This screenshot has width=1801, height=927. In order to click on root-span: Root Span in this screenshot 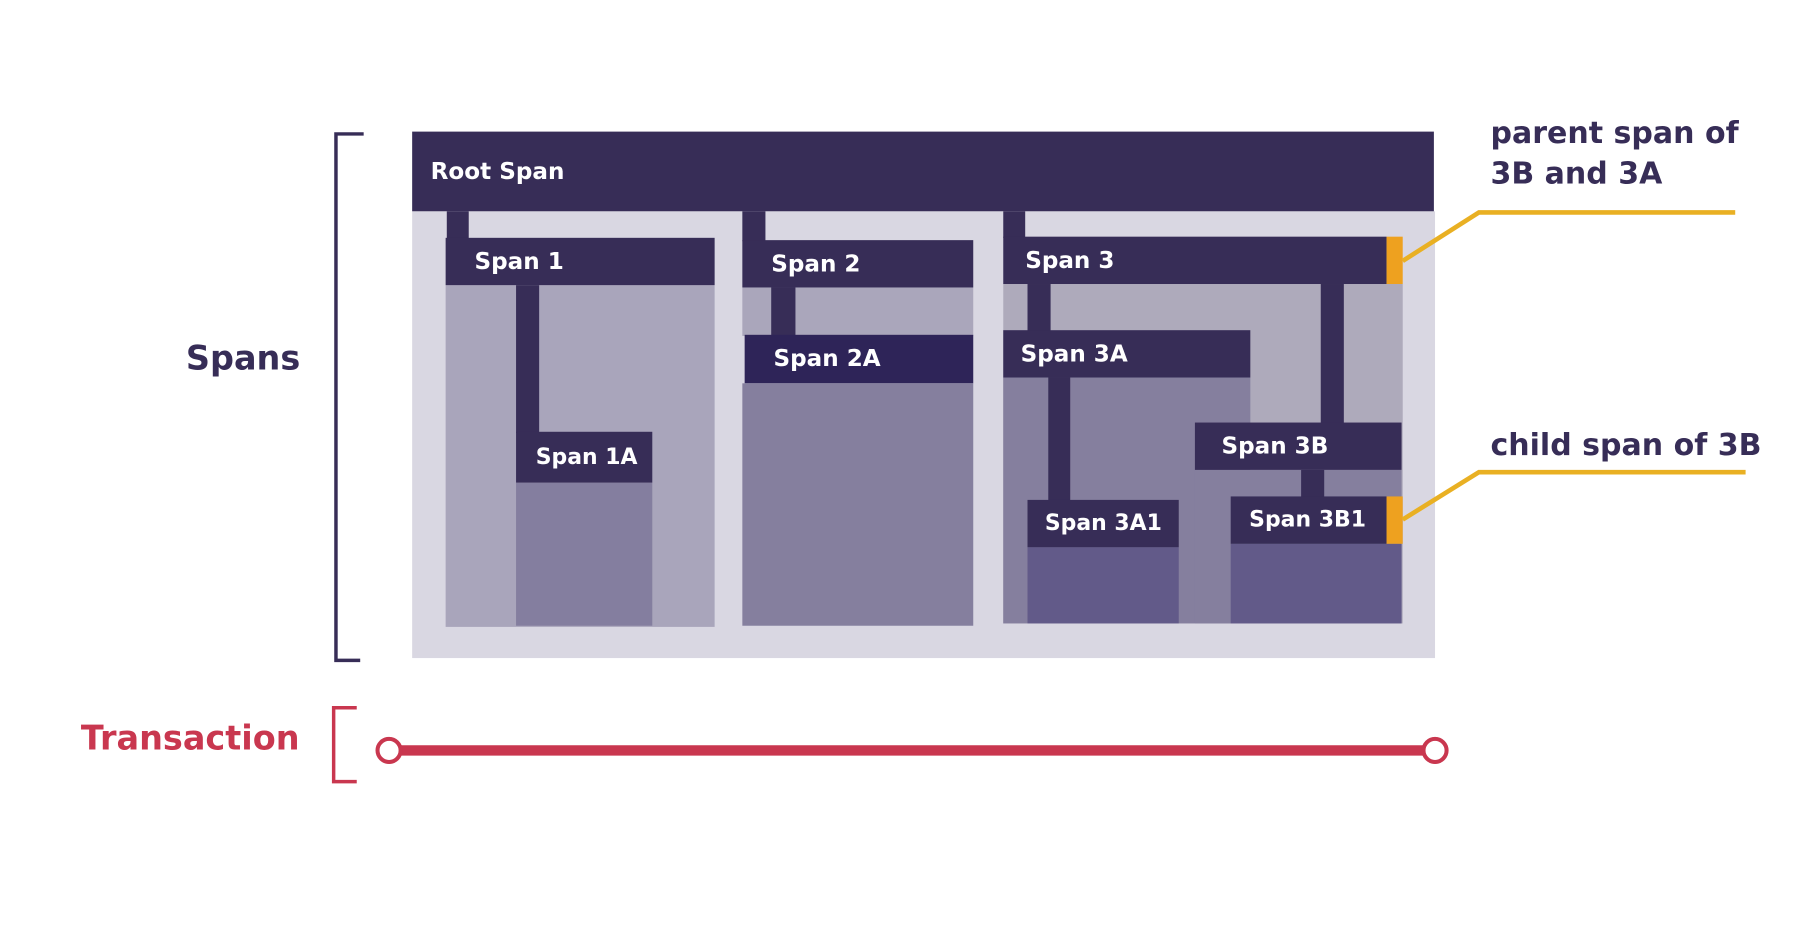, I will do `click(923, 171)`.